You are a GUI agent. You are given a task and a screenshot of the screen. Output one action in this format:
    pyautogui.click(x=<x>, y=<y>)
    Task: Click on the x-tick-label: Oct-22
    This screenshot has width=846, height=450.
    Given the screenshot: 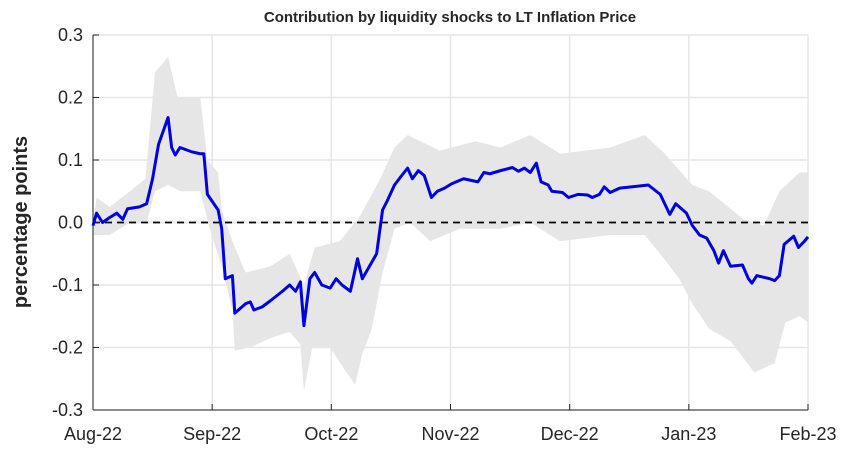 What is the action you would take?
    pyautogui.click(x=331, y=434)
    